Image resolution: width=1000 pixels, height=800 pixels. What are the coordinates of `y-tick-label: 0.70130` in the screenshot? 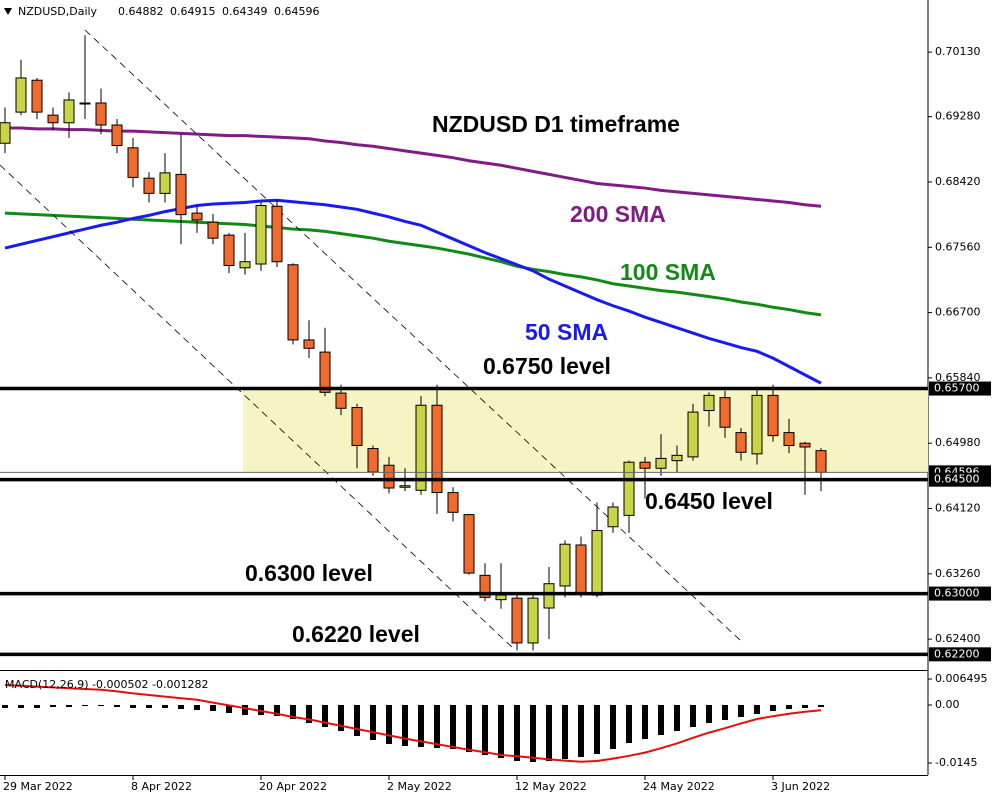 It's located at (958, 51).